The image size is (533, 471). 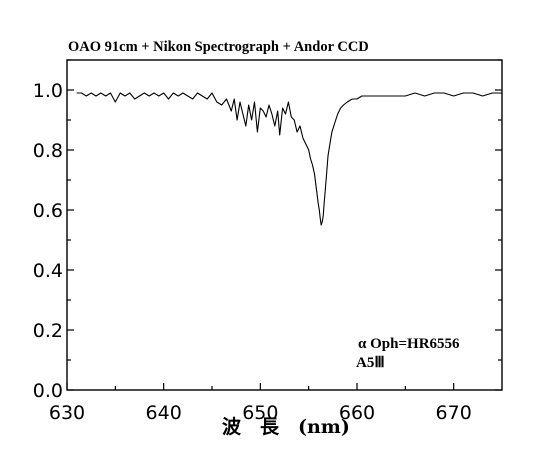 I want to click on x-axis-title: 波 長 (nm), so click(x=286, y=426).